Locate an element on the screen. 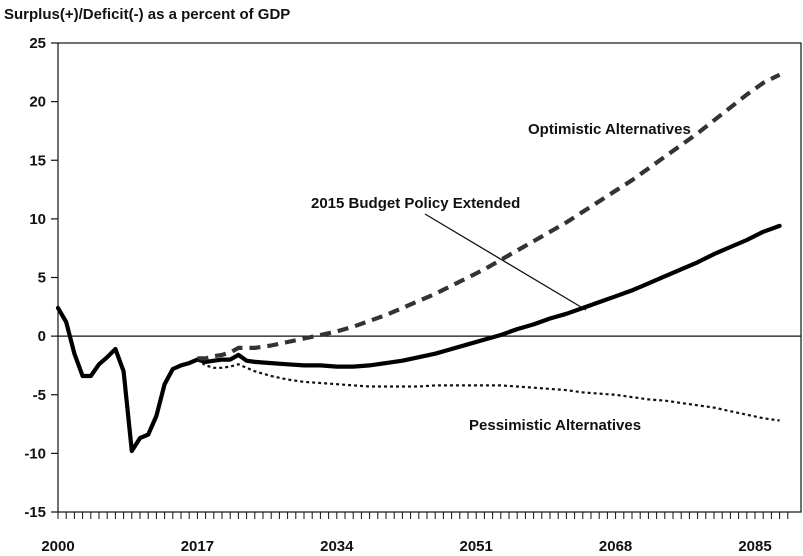  y-tick-label: 0 is located at coordinates (42, 336).